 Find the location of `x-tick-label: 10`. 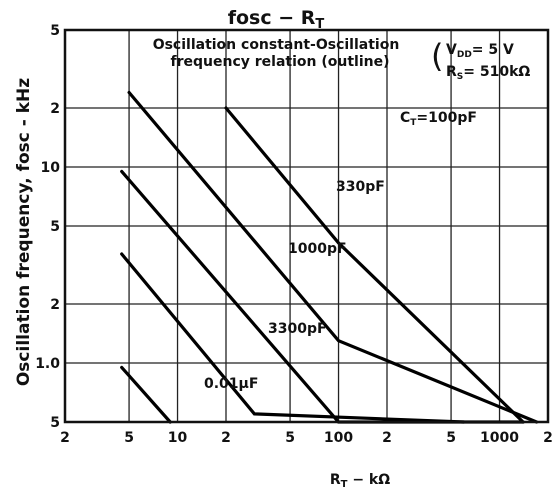

x-tick-label: 10 is located at coordinates (178, 438).